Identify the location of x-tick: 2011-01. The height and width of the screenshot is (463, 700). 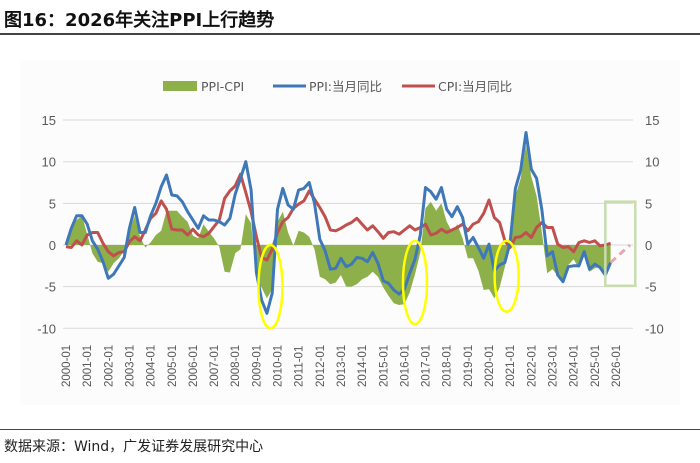
(300, 366).